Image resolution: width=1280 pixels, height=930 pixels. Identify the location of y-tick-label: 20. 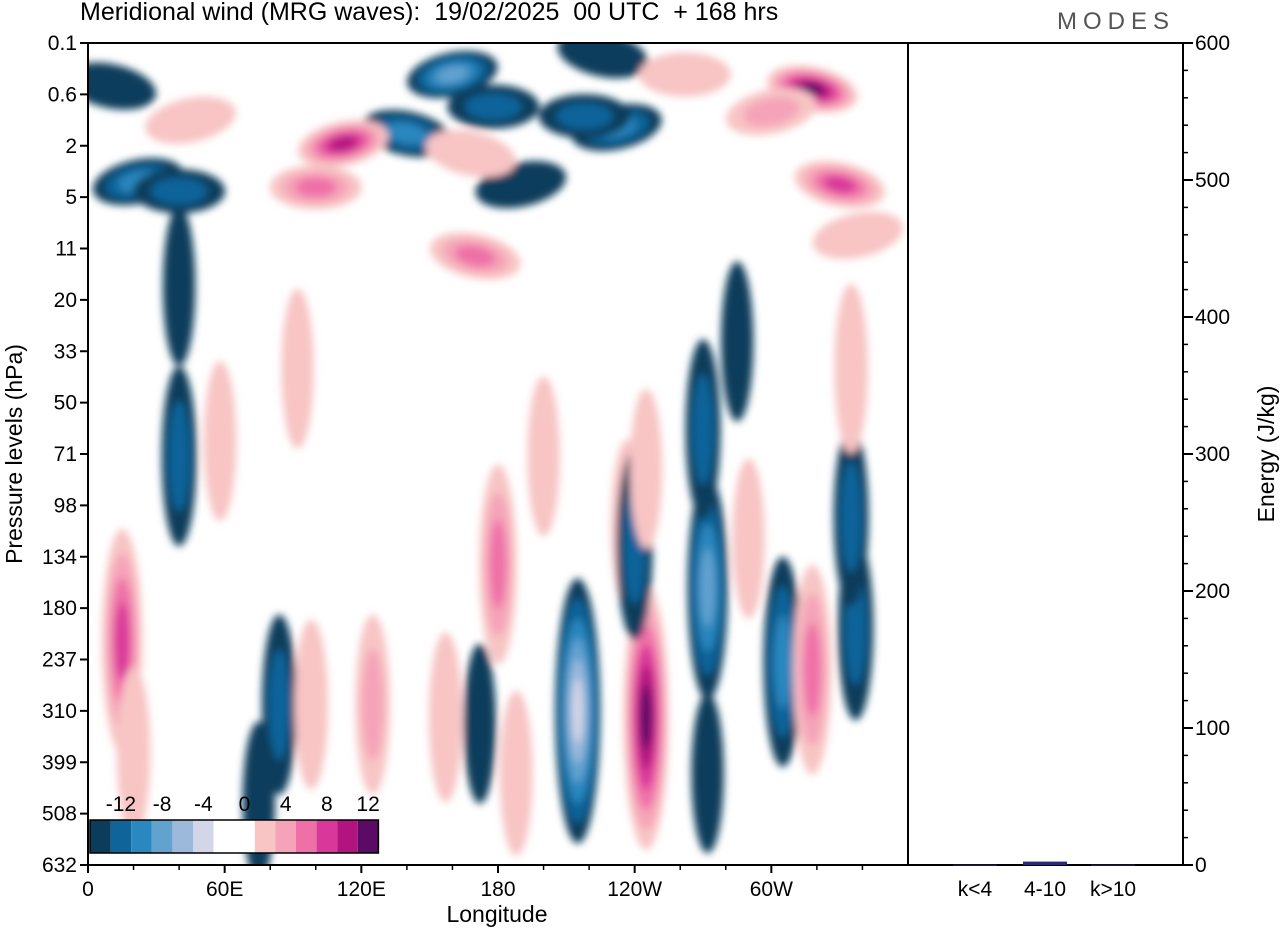
(65, 300).